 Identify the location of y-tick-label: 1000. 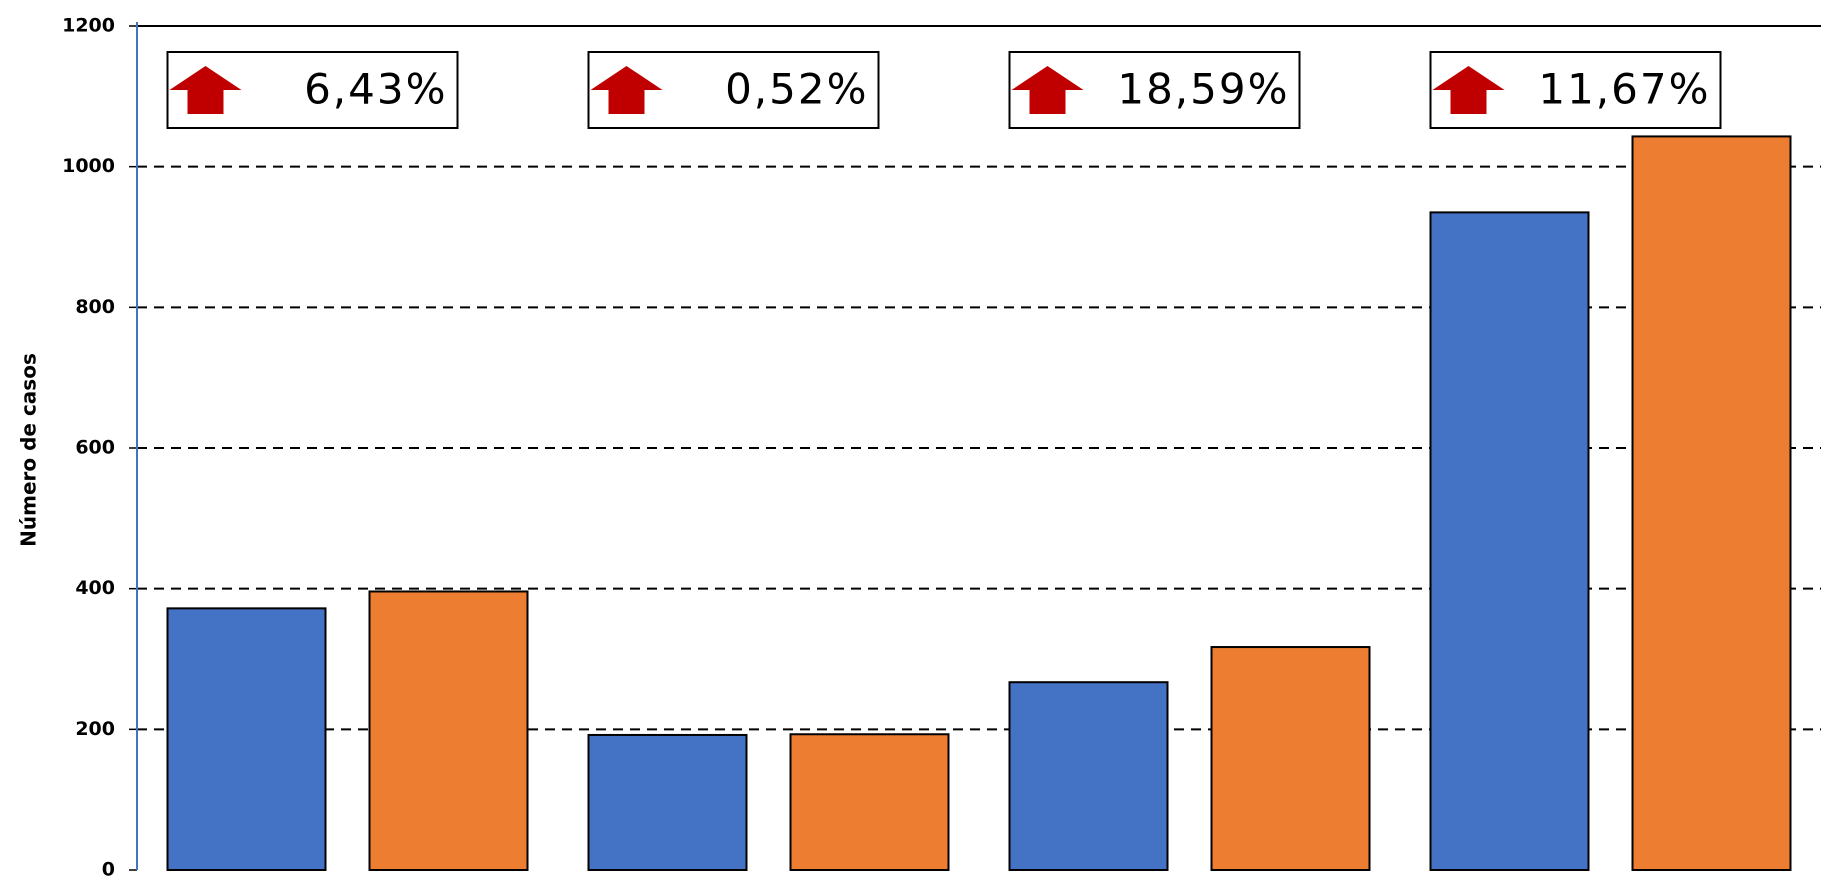
(88, 166).